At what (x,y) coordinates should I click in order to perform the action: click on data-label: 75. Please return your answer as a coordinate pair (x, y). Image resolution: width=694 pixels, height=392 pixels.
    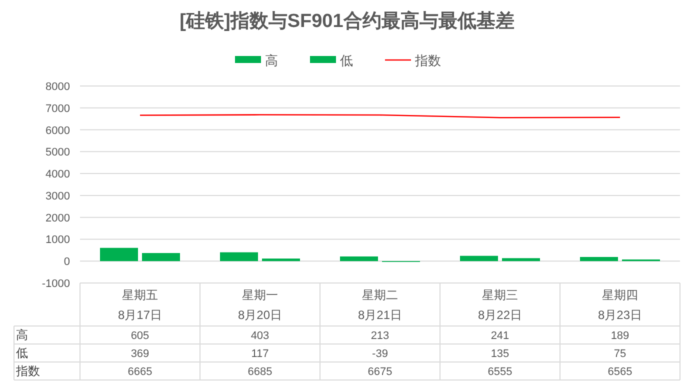
    Looking at the image, I should click on (620, 354).